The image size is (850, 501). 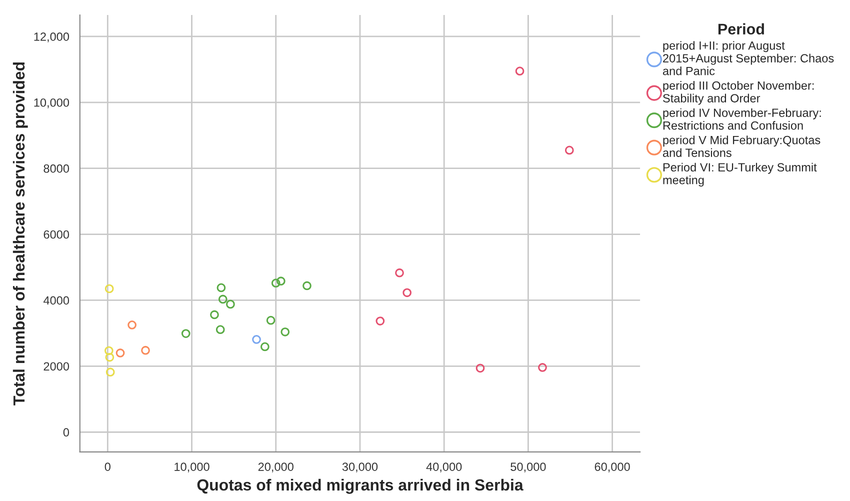 What do you see at coordinates (360, 467) in the screenshot?
I see `x-tick-label: 30,000` at bounding box center [360, 467].